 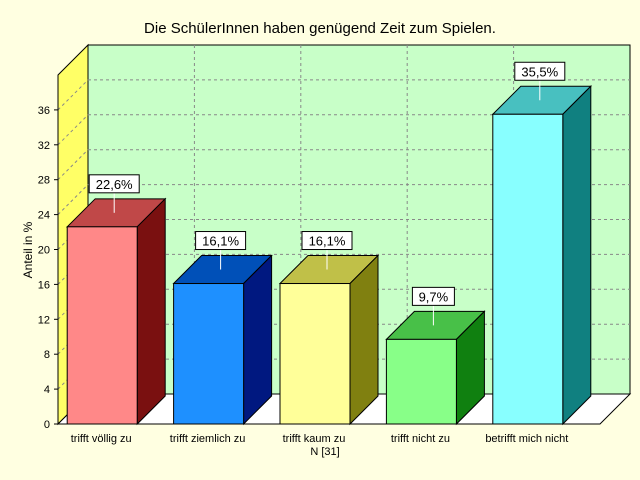 What do you see at coordinates (101, 439) in the screenshot?
I see `category-label: trifft völlig zu` at bounding box center [101, 439].